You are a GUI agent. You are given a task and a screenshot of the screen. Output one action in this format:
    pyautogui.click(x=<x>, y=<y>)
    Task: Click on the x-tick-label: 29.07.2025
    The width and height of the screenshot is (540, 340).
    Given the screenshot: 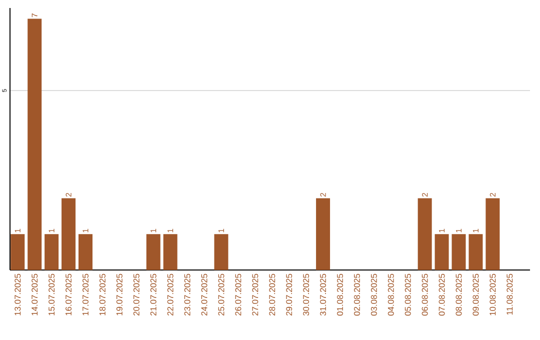 What is the action you would take?
    pyautogui.click(x=289, y=295)
    